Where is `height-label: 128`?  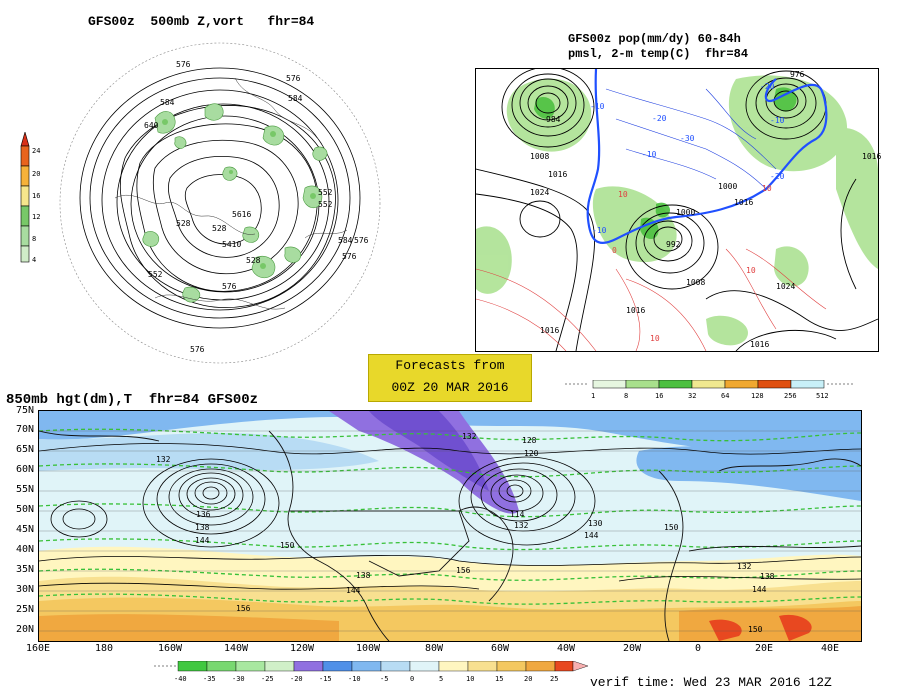 height-label: 128 is located at coordinates (529, 440).